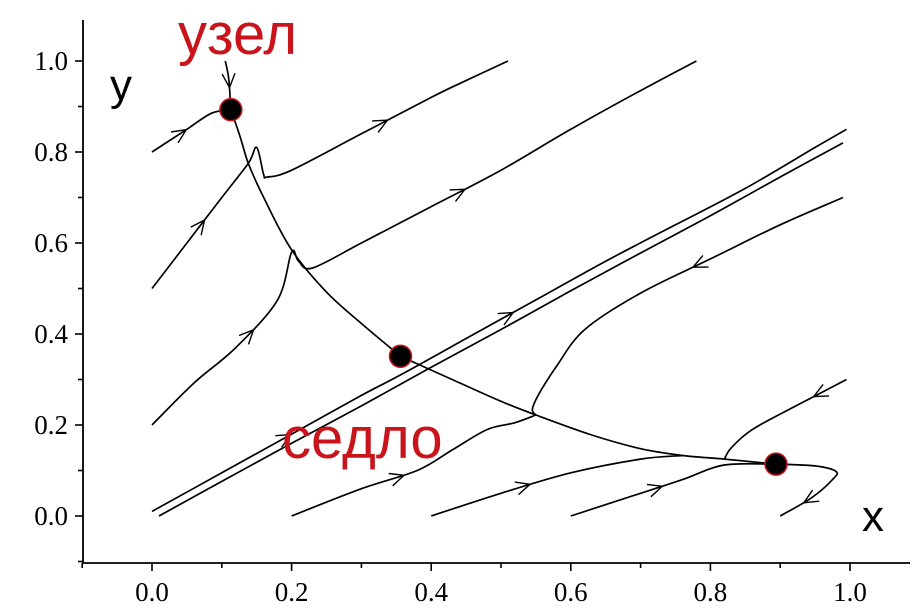 The image size is (922, 611). Describe the element at coordinates (121, 85) in the screenshot. I see `y-axis-label: y` at that location.